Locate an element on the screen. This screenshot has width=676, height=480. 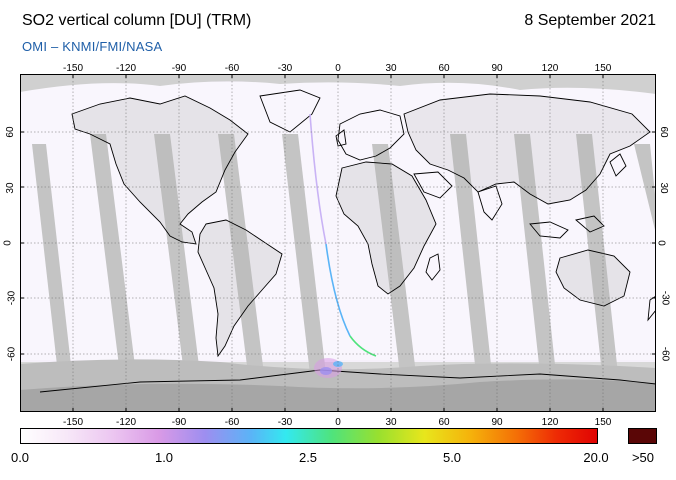
lon-tick-top: -120 is located at coordinates (126, 68).